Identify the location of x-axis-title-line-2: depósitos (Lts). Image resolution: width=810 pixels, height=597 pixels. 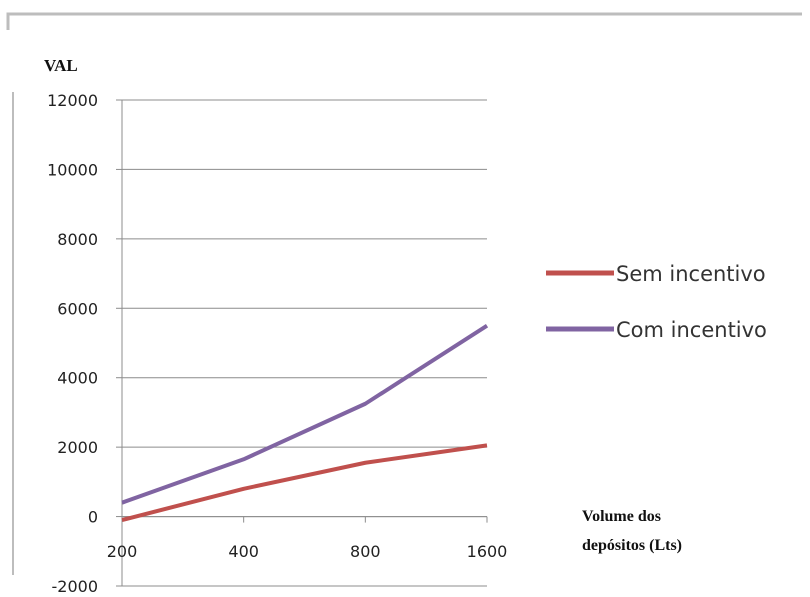
(632, 545).